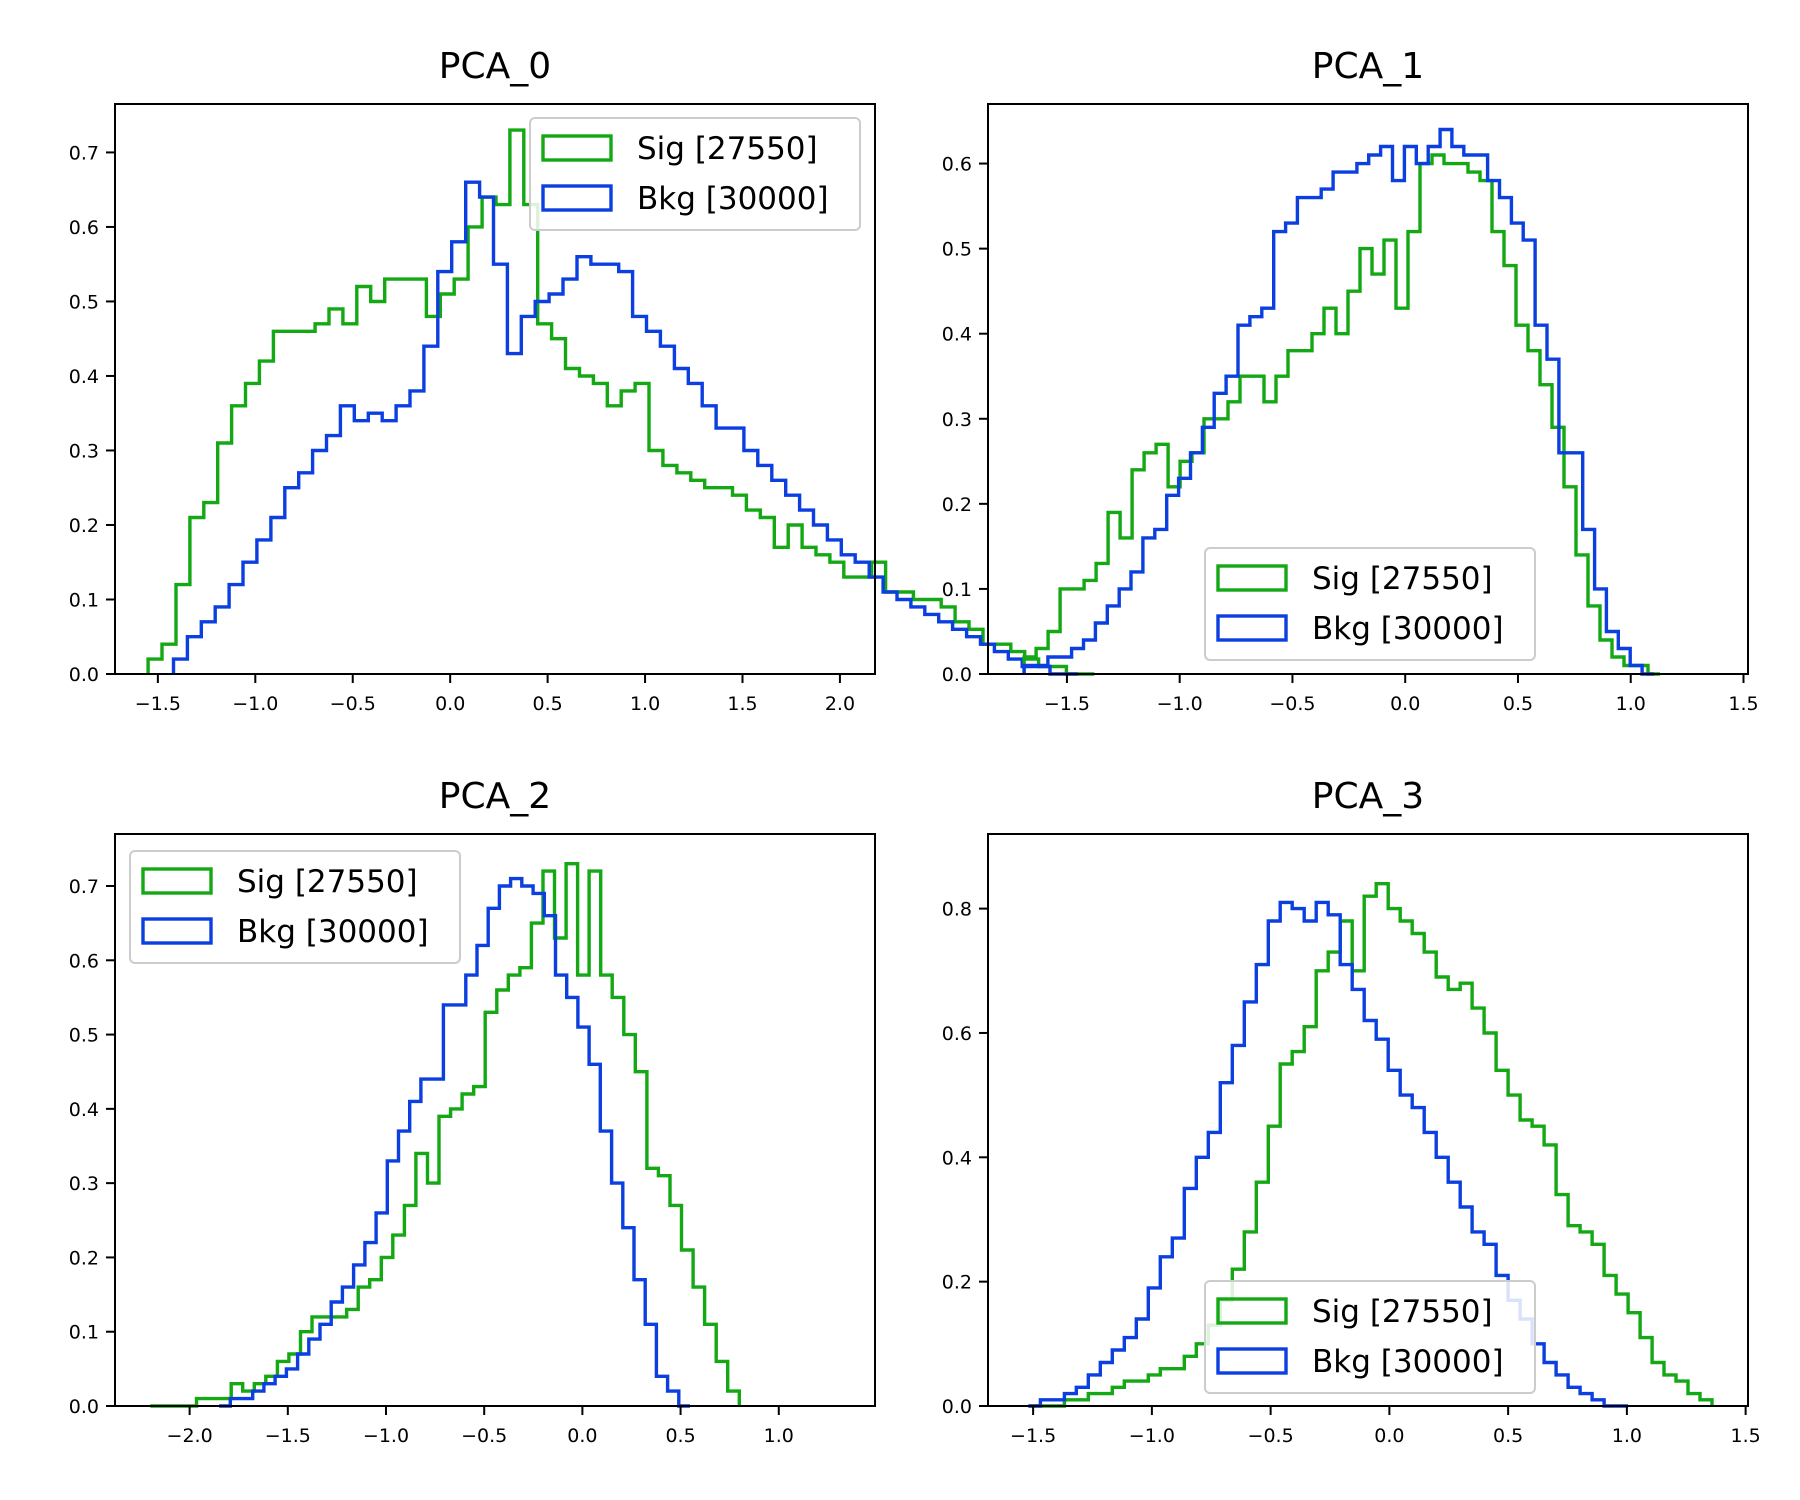 The width and height of the screenshot is (1800, 1500). What do you see at coordinates (957, 910) in the screenshot?
I see `y-tick-label: 0.8` at bounding box center [957, 910].